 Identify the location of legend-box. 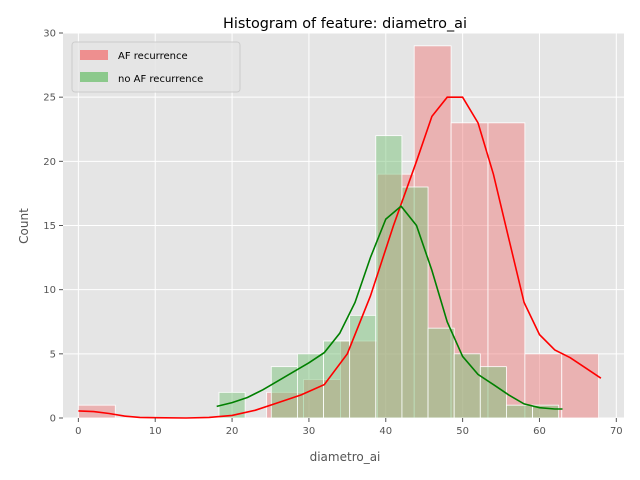
(156, 67).